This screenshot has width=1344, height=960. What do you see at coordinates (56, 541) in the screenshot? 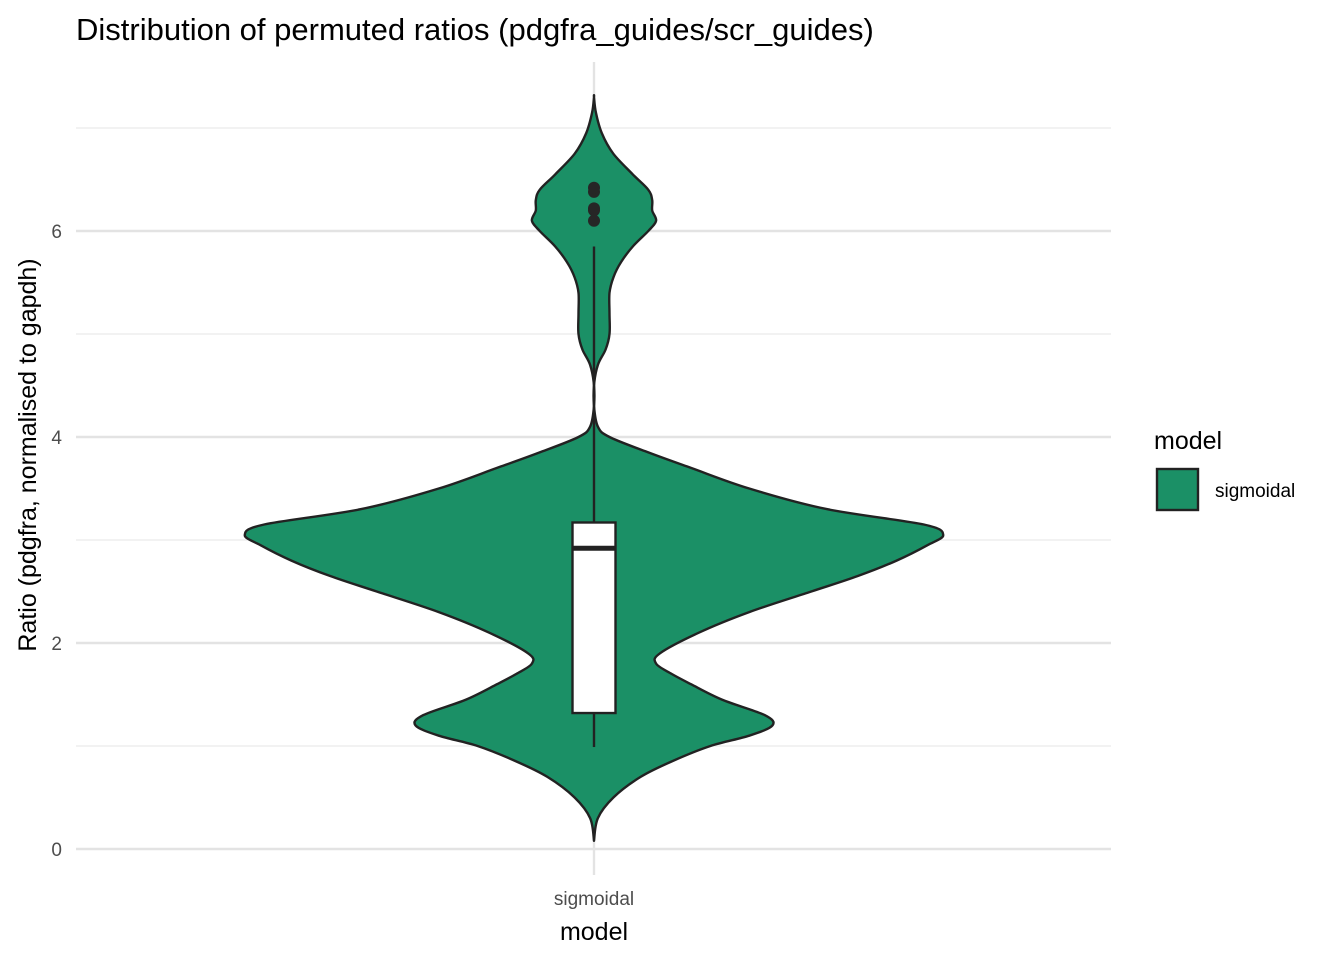
I see `y-tick-labels: 0 2 4 6` at bounding box center [56, 541].